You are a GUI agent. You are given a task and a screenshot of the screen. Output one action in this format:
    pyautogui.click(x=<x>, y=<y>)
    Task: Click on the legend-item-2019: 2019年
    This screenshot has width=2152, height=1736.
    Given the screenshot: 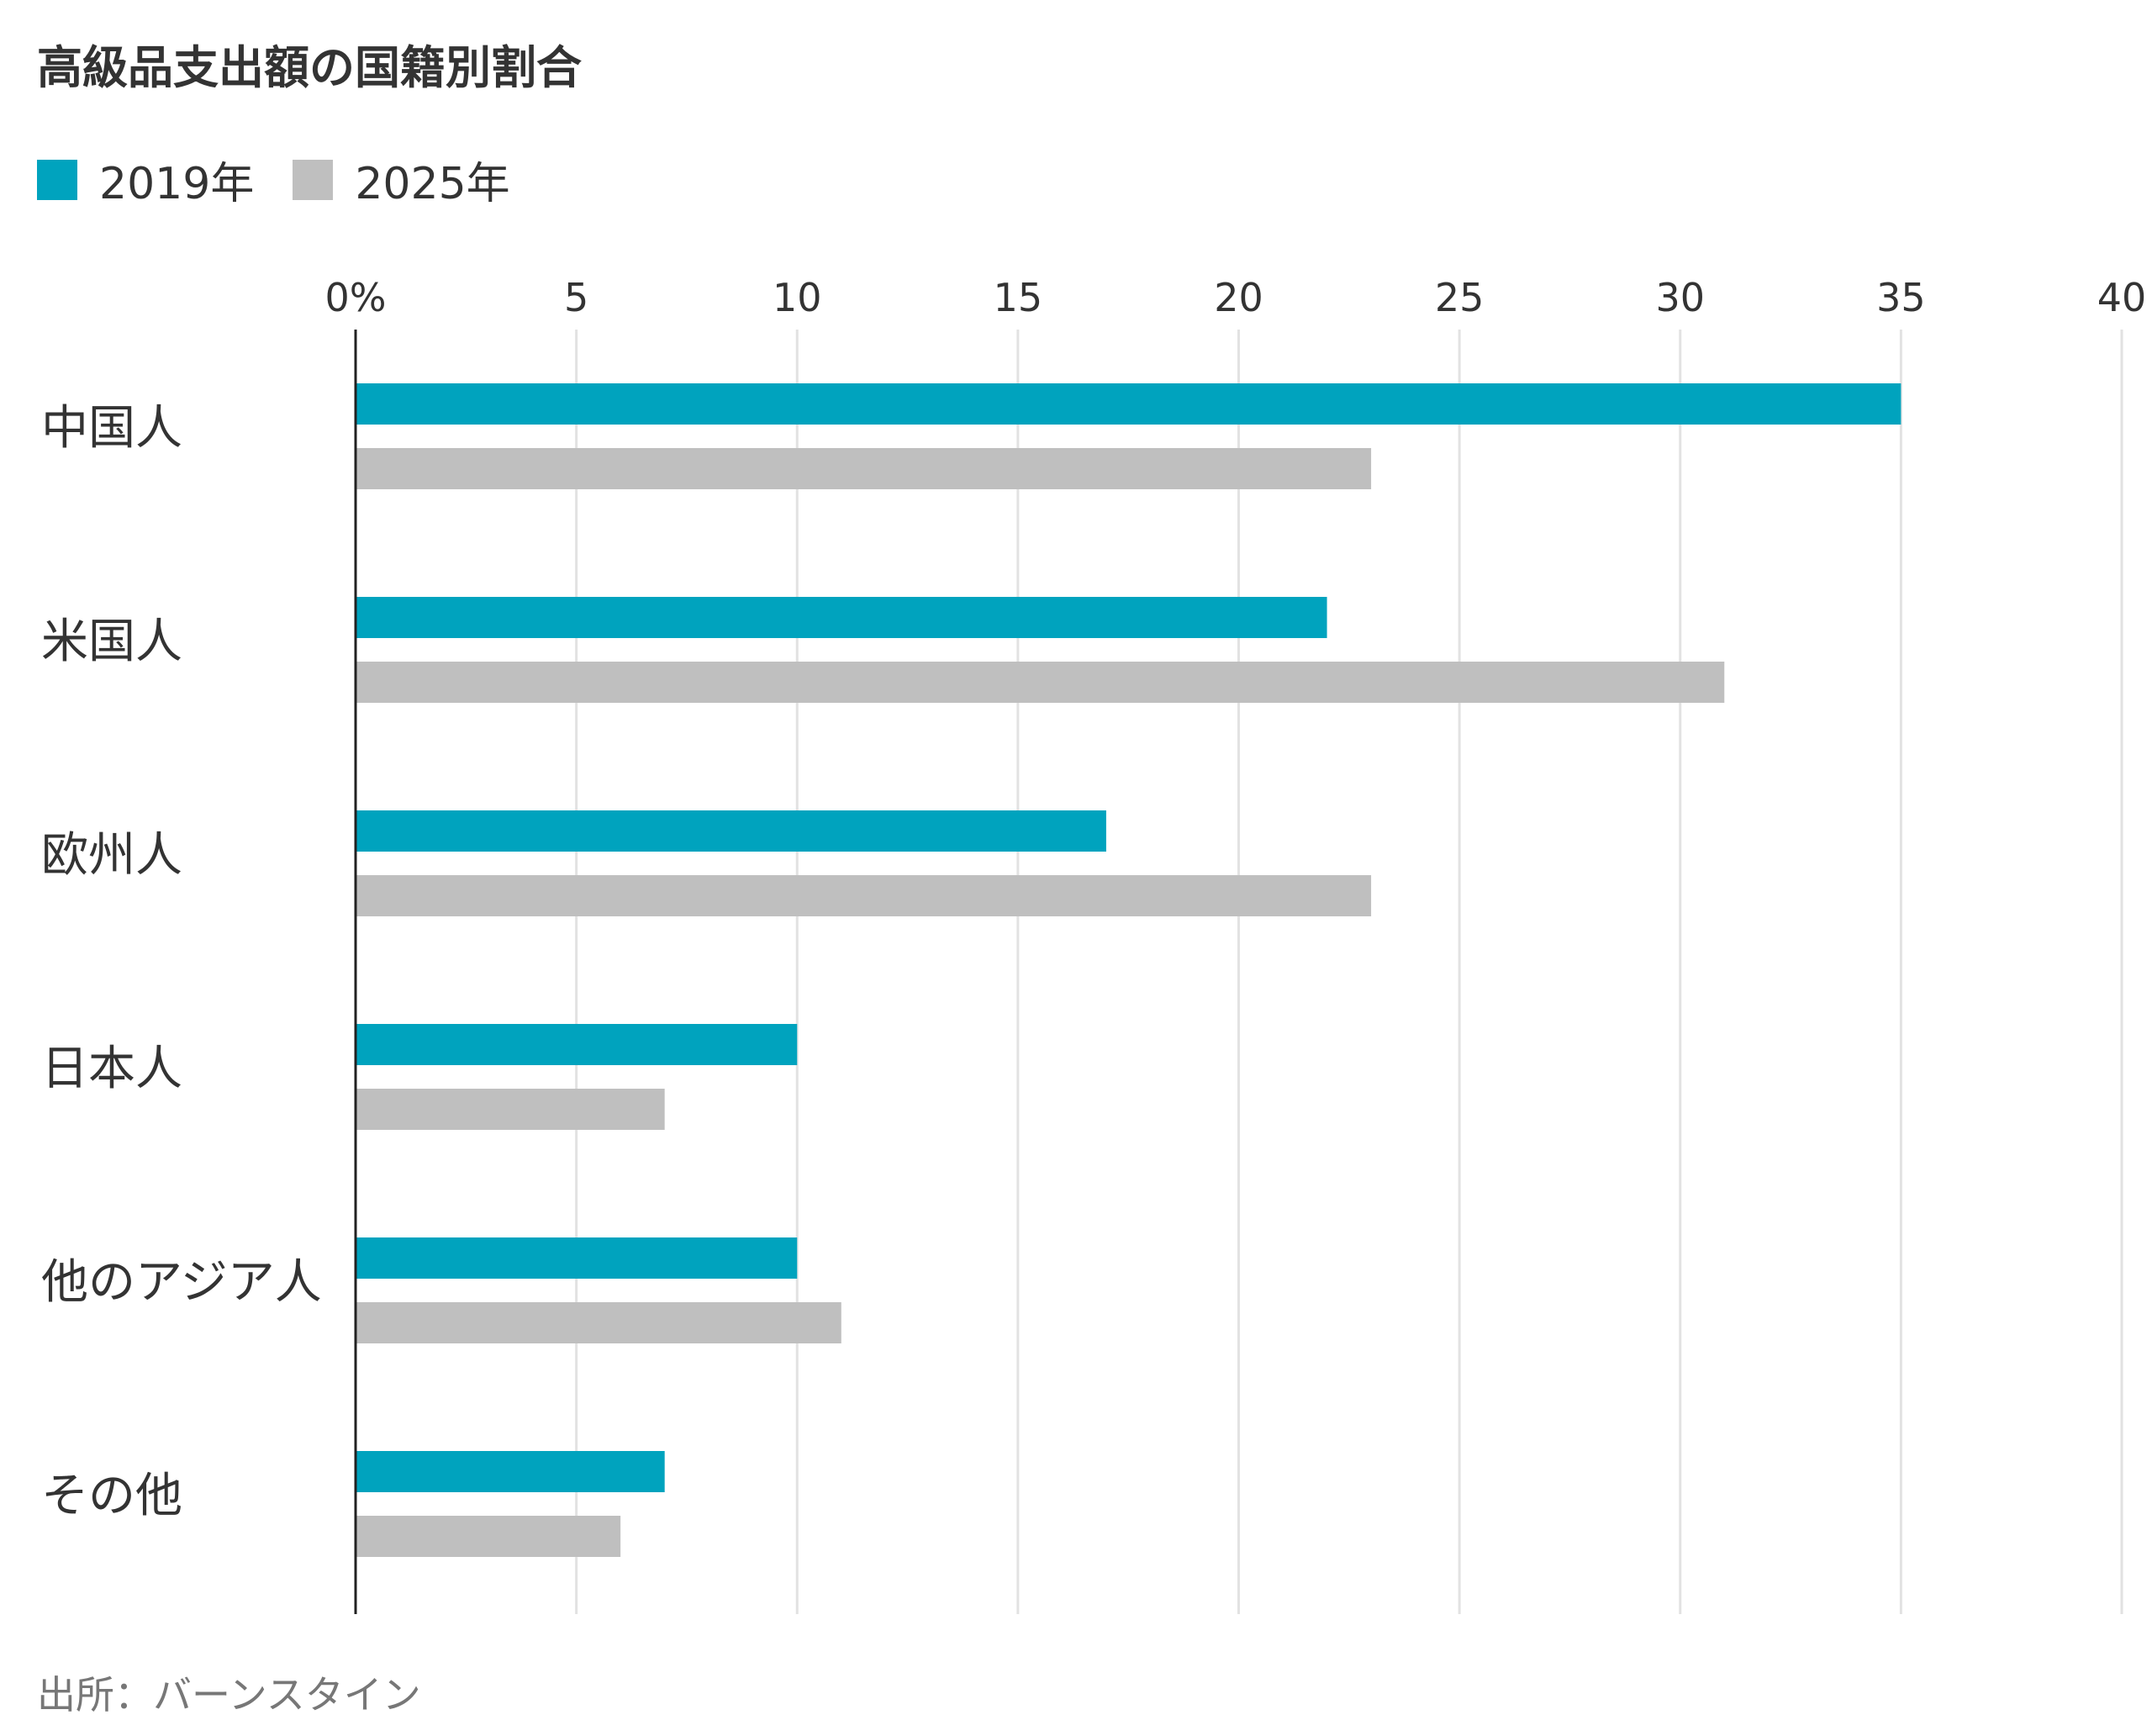 What is the action you would take?
    pyautogui.click(x=145, y=179)
    